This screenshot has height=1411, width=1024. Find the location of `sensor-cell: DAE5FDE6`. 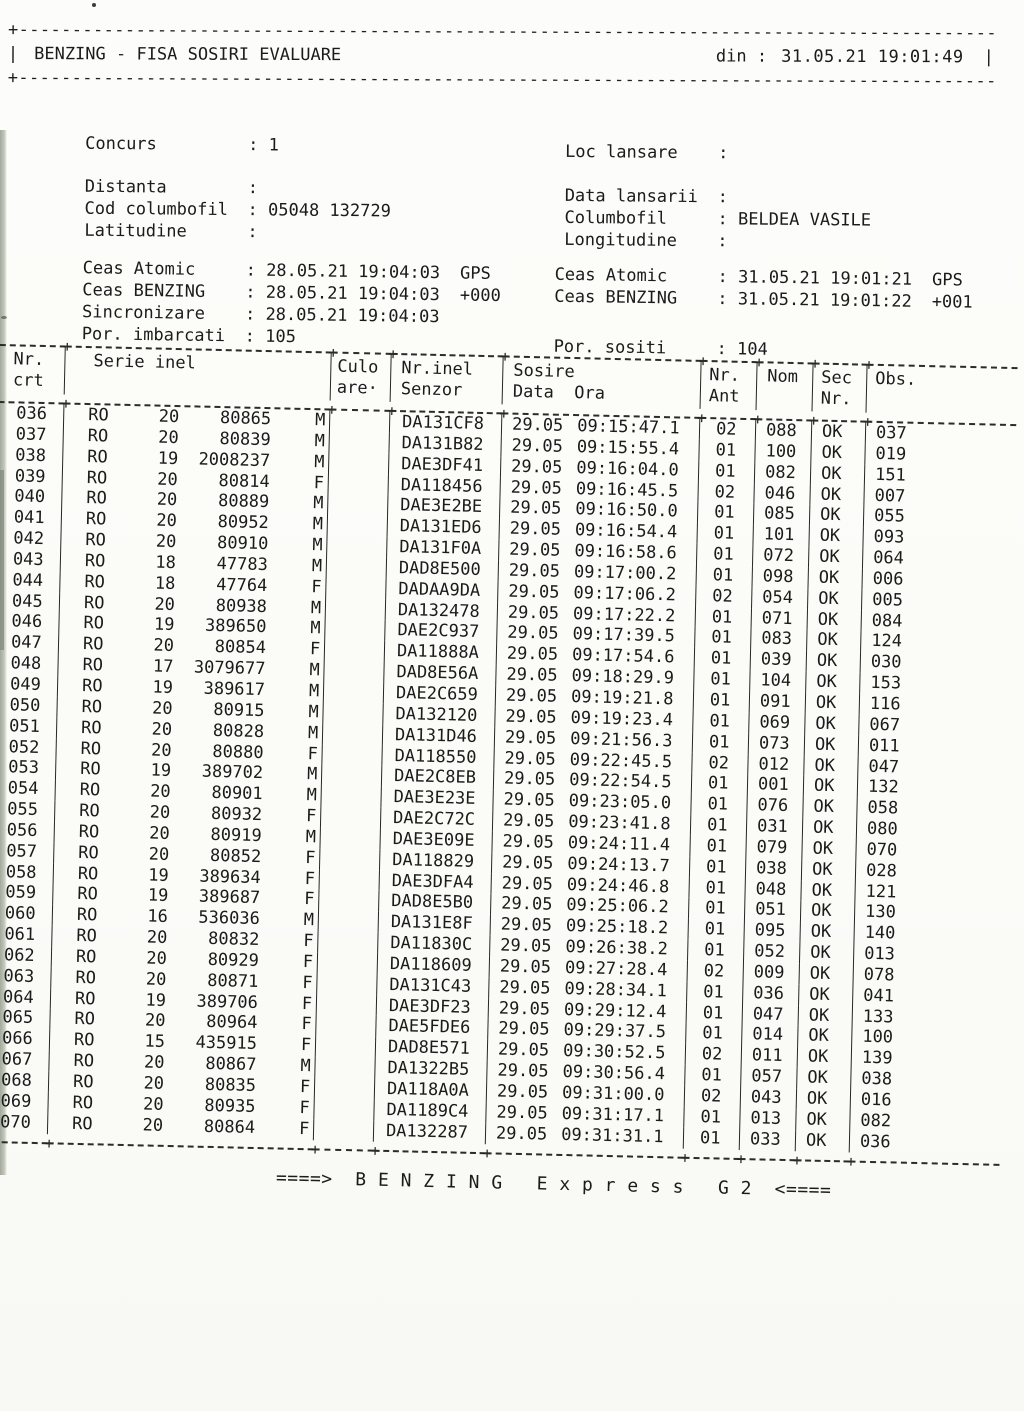

sensor-cell: DAE5FDE6 is located at coordinates (432, 1028).